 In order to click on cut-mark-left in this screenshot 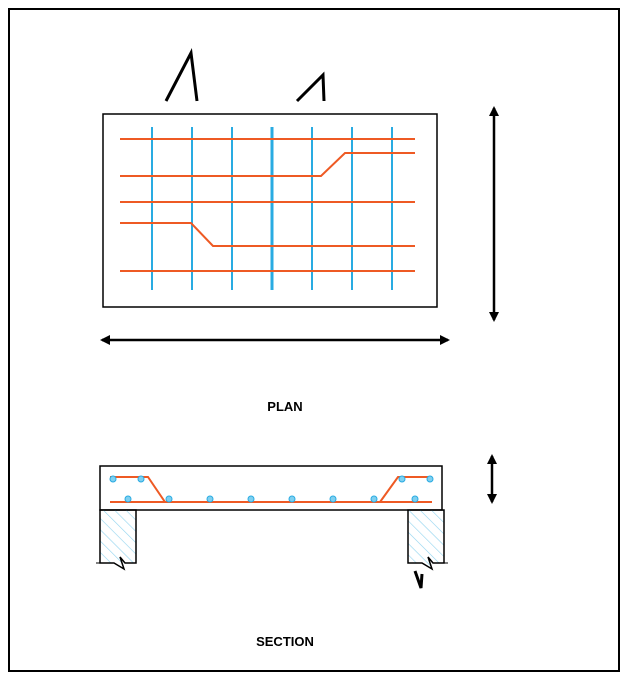, I will do `click(181, 75)`.